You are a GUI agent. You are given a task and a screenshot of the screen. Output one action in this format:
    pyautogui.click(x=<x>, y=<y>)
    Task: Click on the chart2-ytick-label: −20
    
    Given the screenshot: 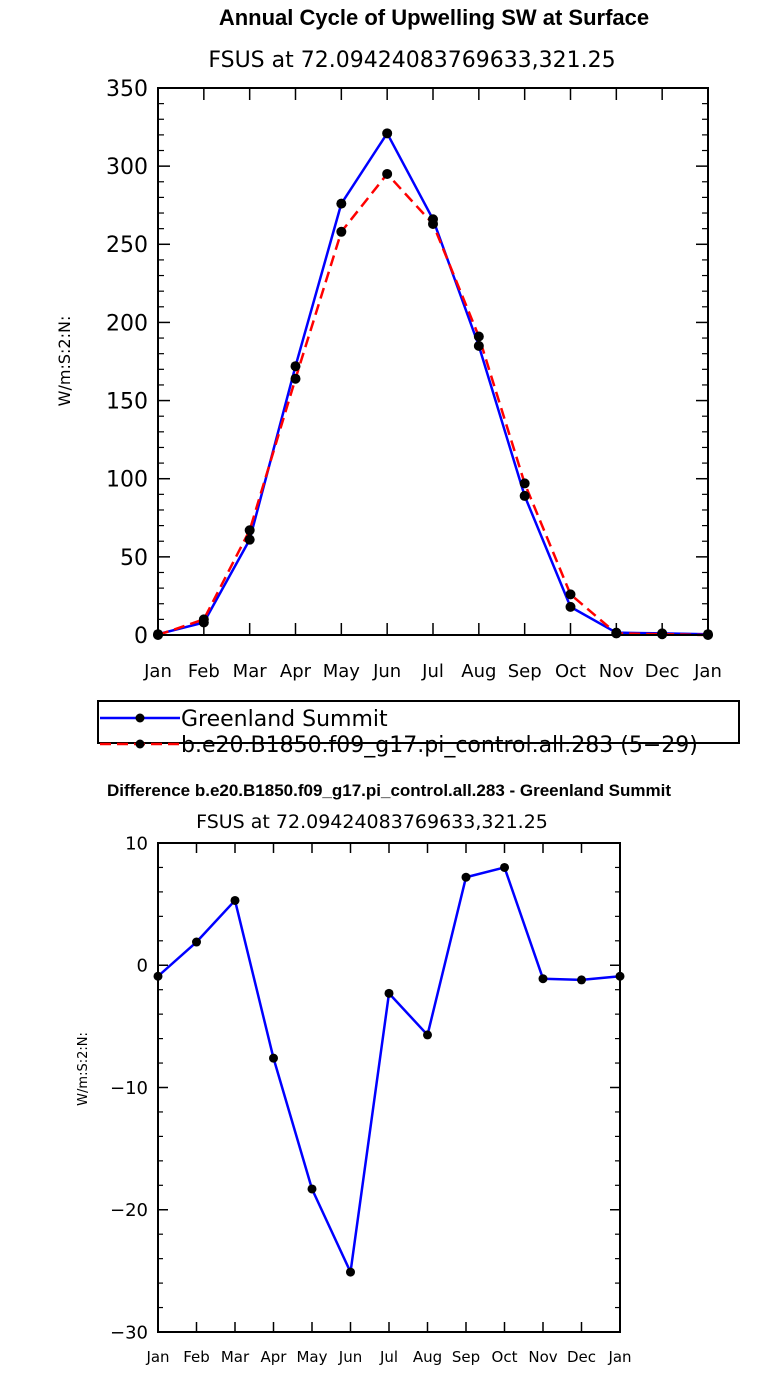 What is the action you would take?
    pyautogui.click(x=129, y=1210)
    